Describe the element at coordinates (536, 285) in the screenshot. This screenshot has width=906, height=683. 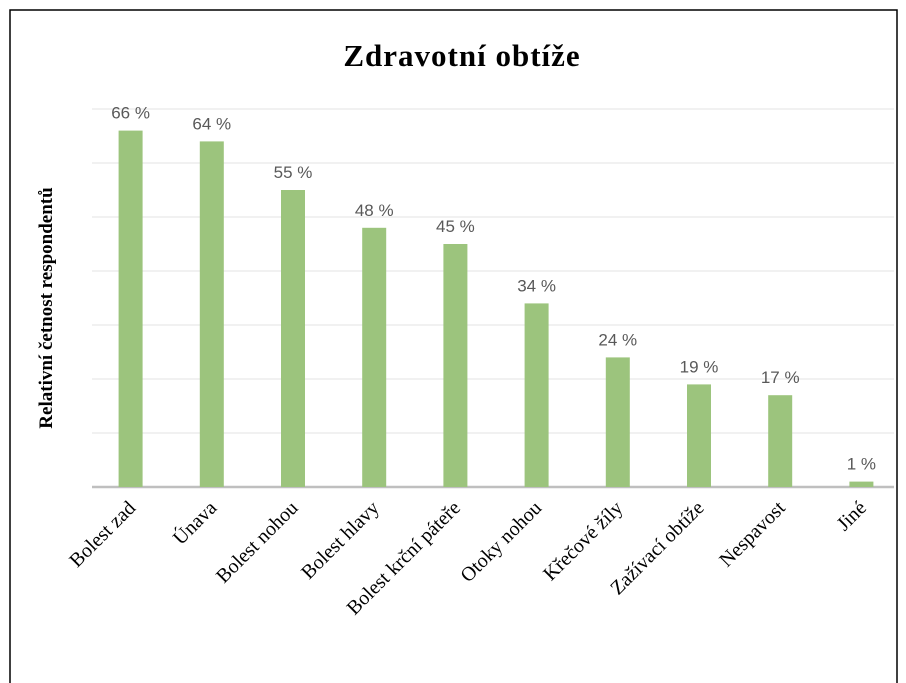
I see `value-label: 34 %` at that location.